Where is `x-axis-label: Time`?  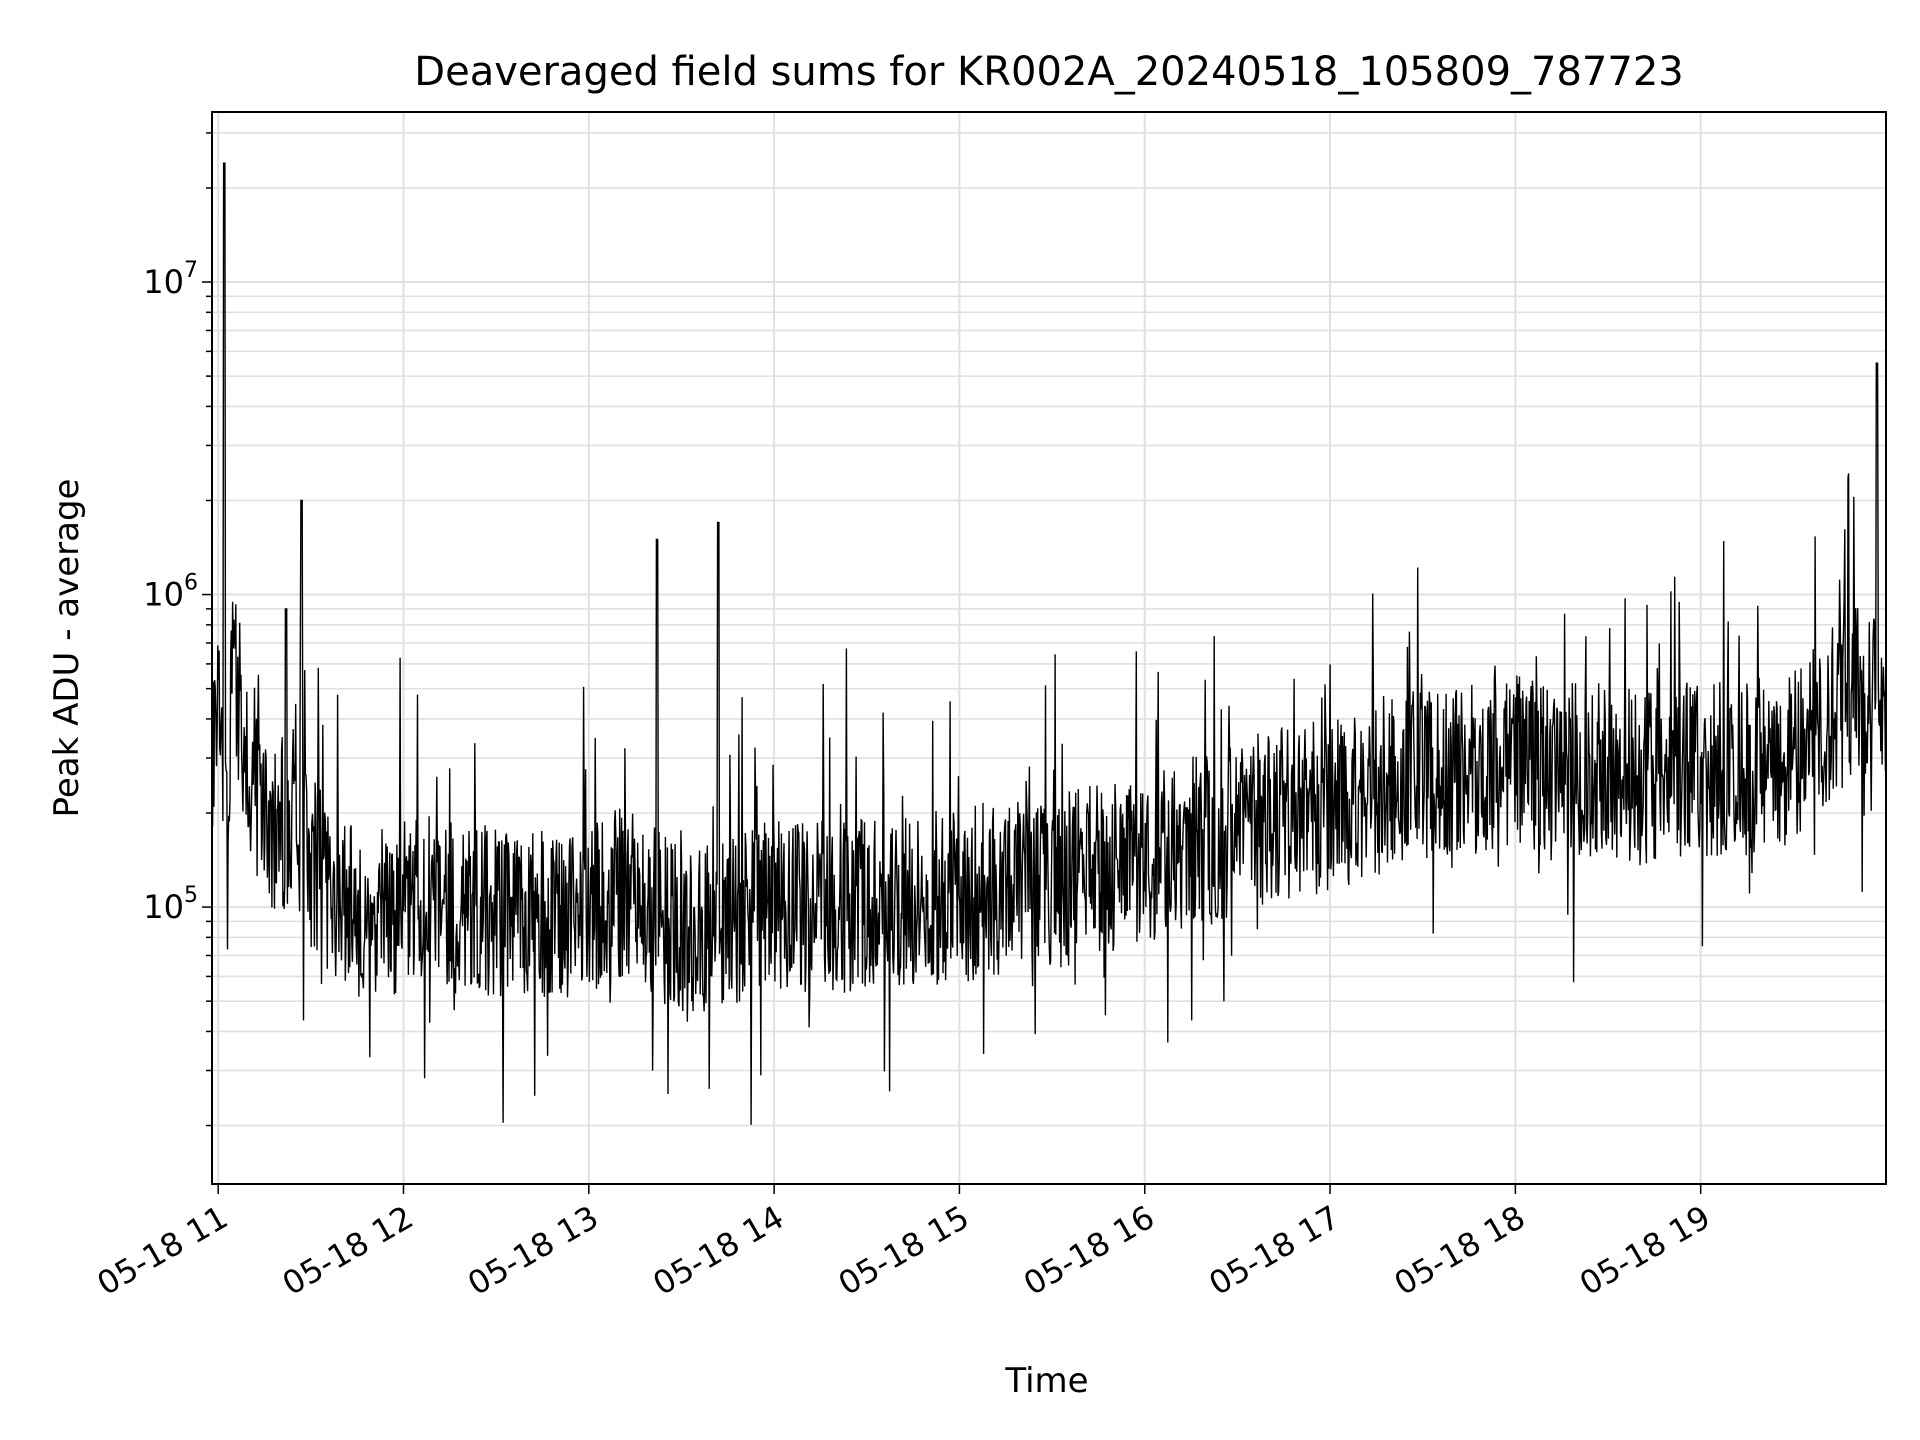 x-axis-label: Time is located at coordinates (1046, 1381).